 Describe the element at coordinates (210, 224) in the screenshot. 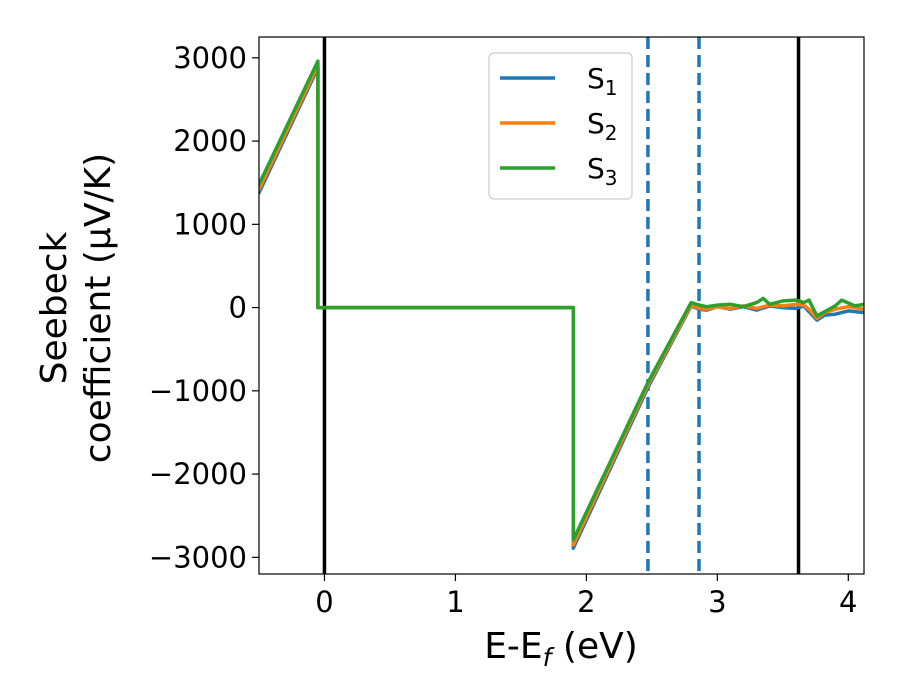

I see `y-tick-label: 1000` at that location.